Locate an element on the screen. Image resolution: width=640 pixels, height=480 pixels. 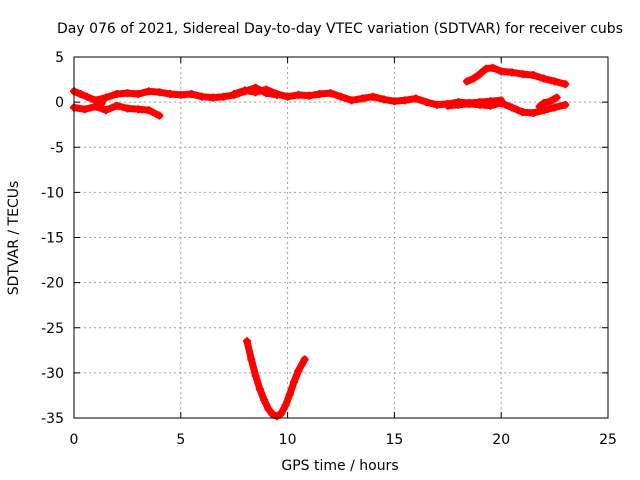
y-tick-label: 5 is located at coordinates (59, 58).